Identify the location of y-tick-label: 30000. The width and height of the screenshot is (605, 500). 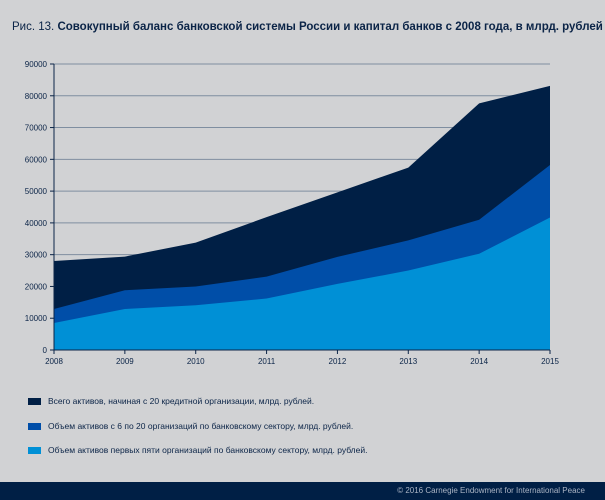
(36, 255).